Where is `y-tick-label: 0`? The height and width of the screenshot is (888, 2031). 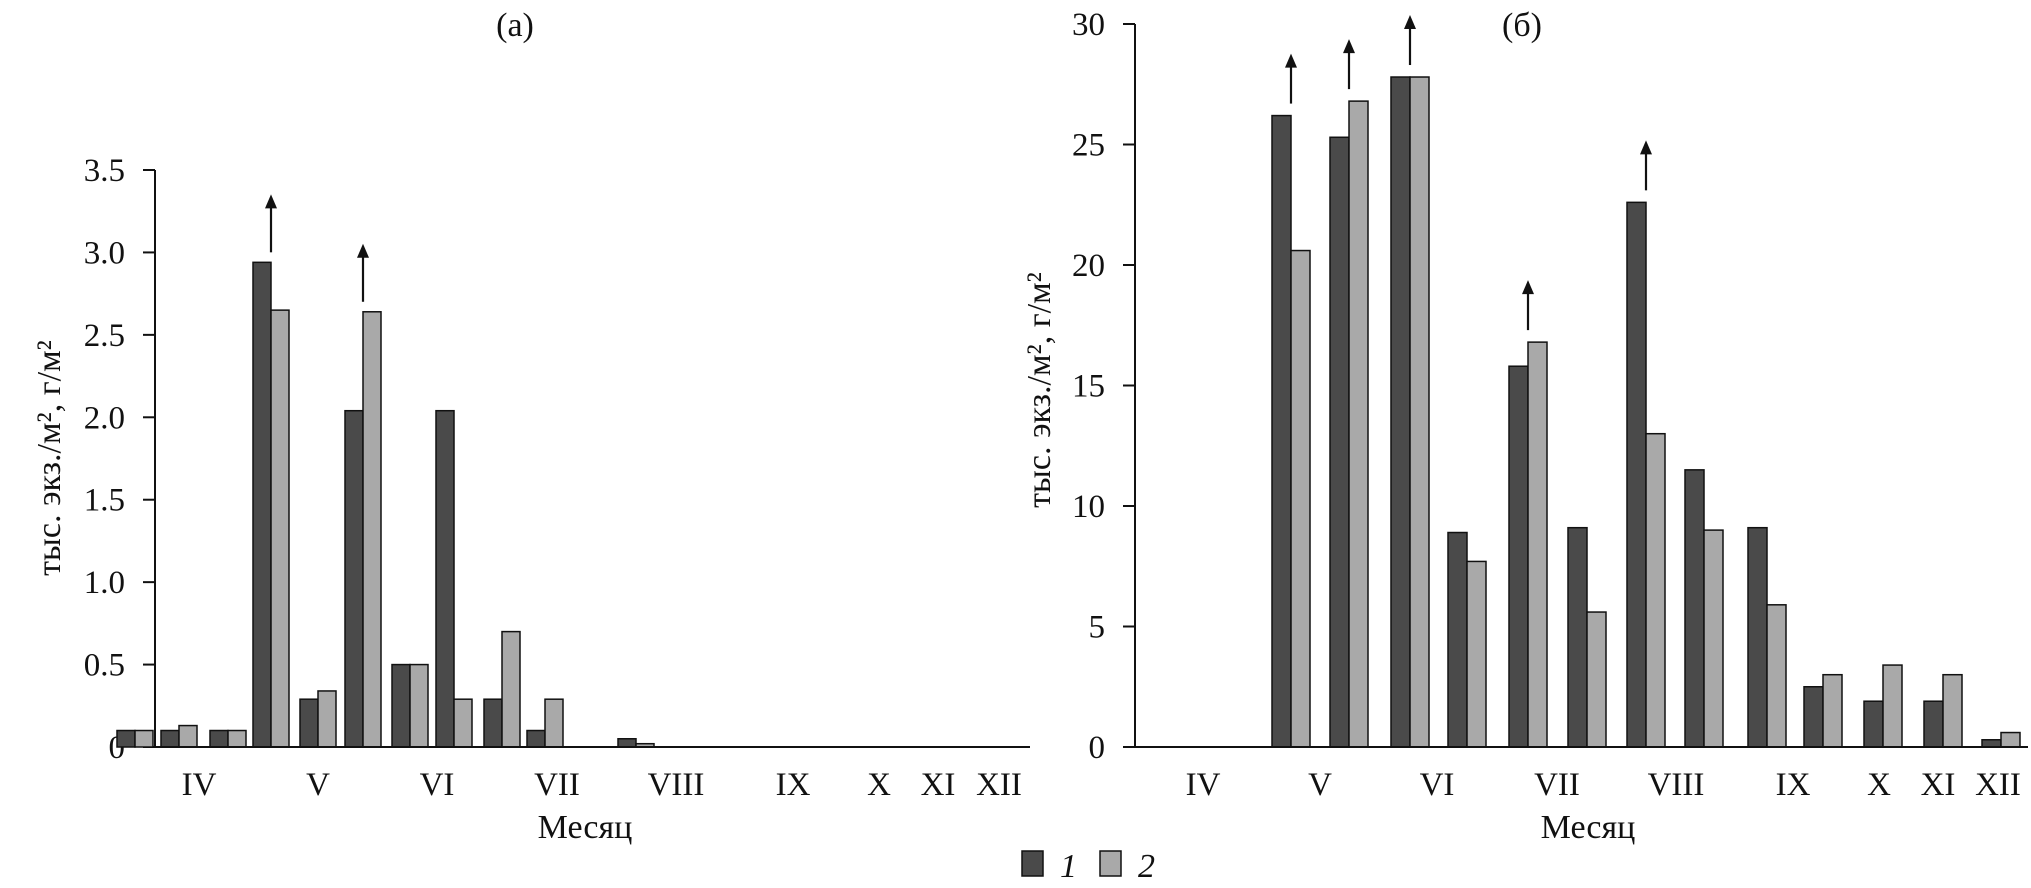 y-tick-label: 0 is located at coordinates (1097, 748).